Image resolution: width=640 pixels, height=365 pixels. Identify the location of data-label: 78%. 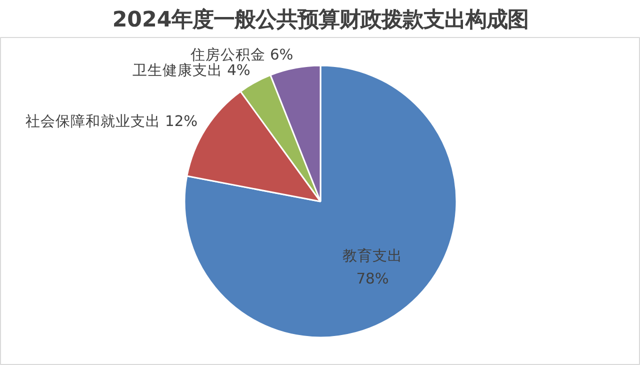
(372, 279).